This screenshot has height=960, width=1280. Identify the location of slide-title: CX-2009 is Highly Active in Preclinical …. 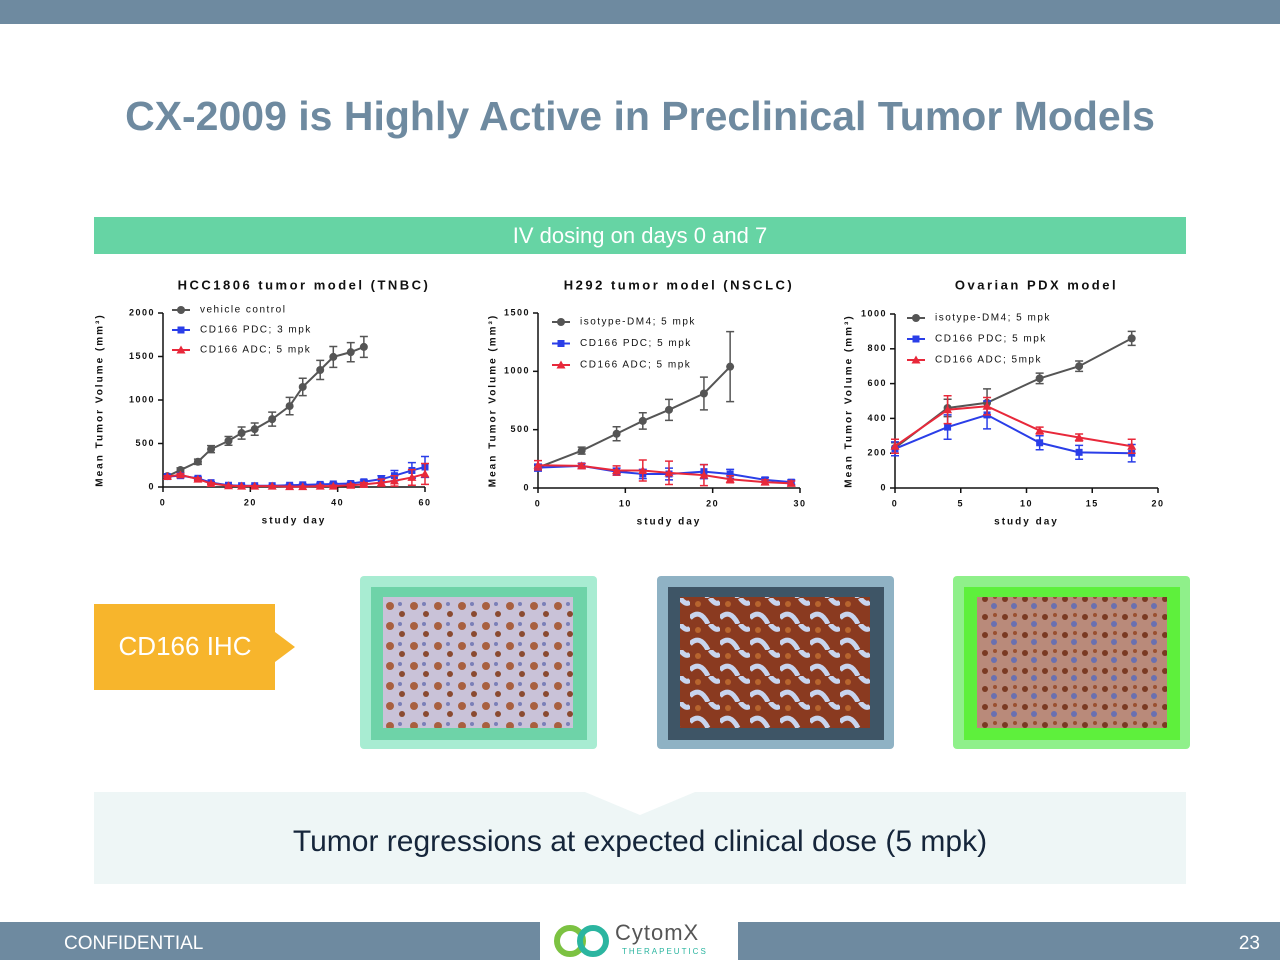
(640, 116).